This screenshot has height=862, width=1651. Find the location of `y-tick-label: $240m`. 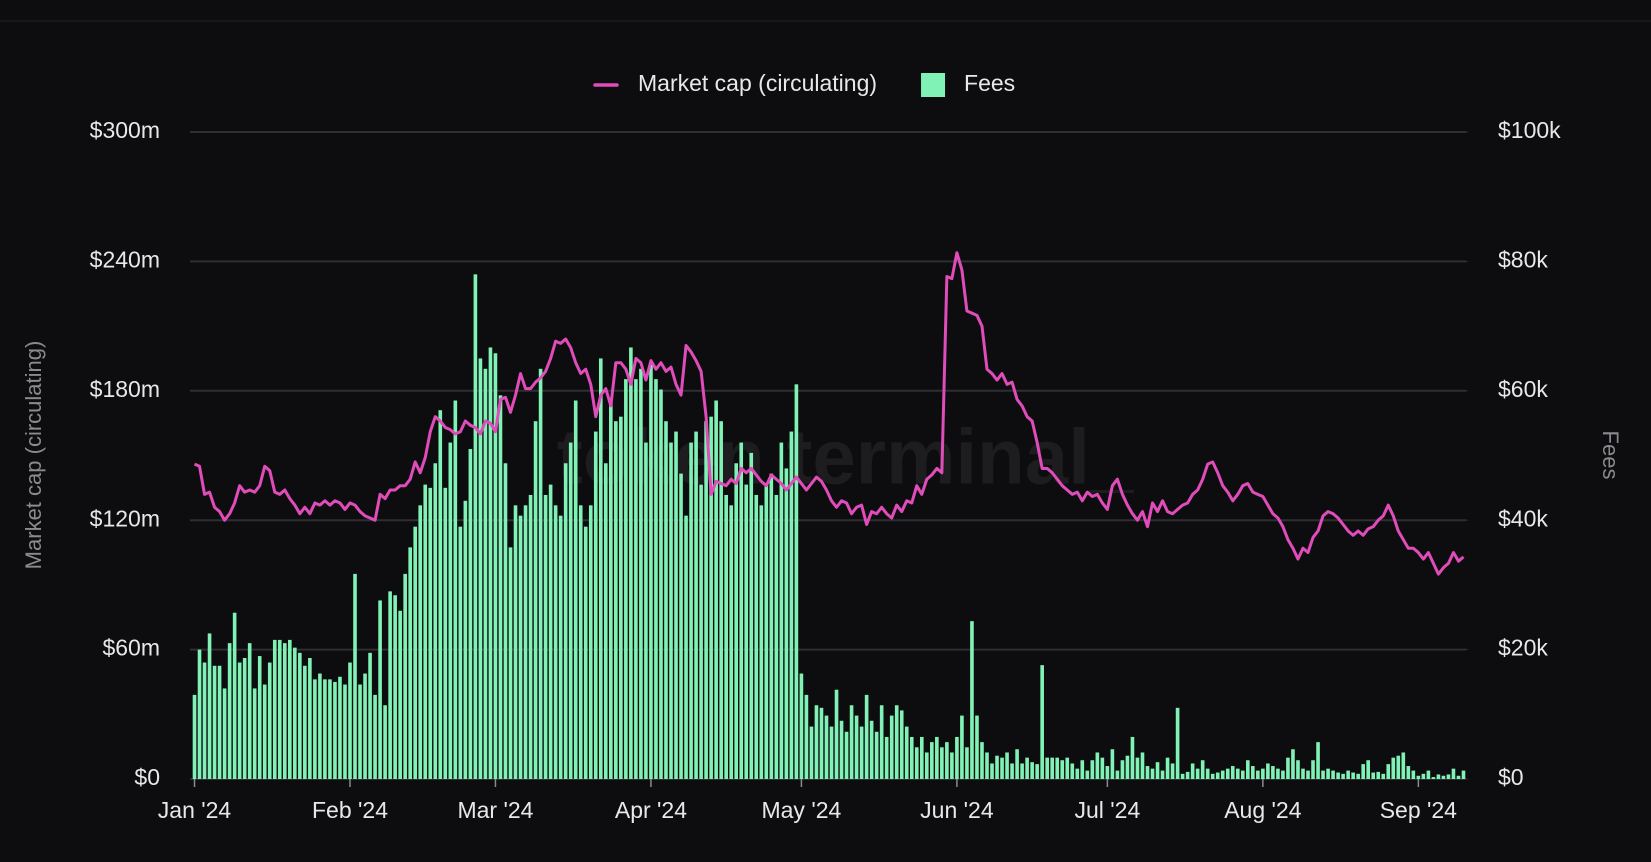

y-tick-label: $240m is located at coordinates (125, 259).